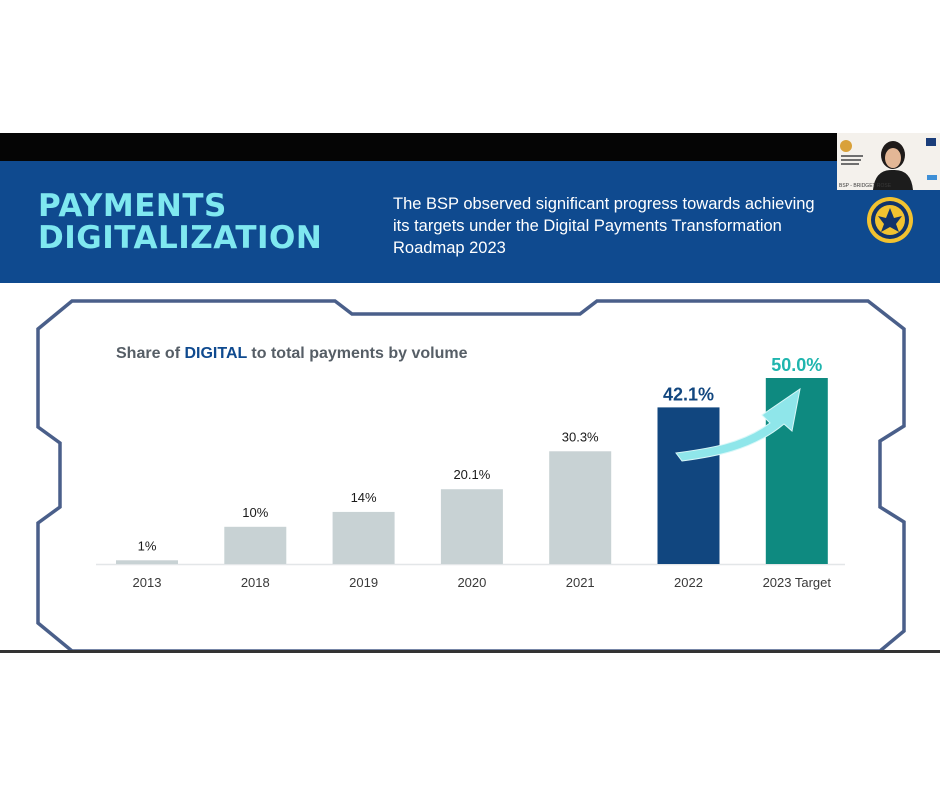 Image resolution: width=940 pixels, height=788 pixels. Describe the element at coordinates (255, 545) in the screenshot. I see `bar-2018` at that location.